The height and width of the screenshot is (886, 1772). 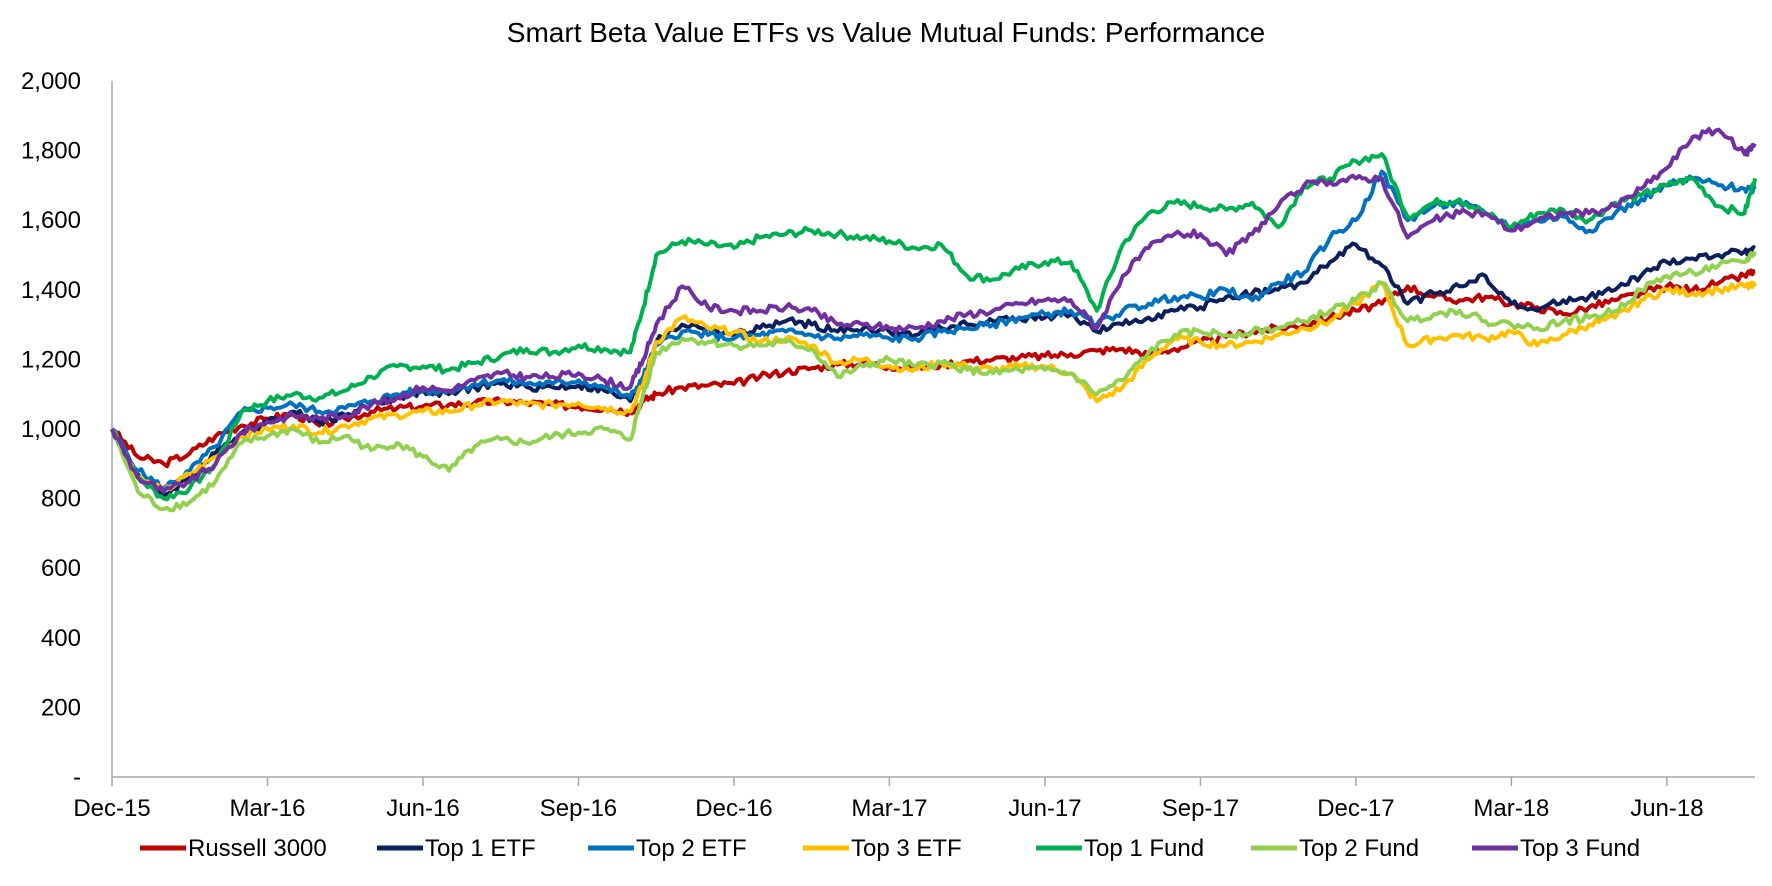 What do you see at coordinates (51, 429) in the screenshot?
I see `y-tick-label: 1,000` at bounding box center [51, 429].